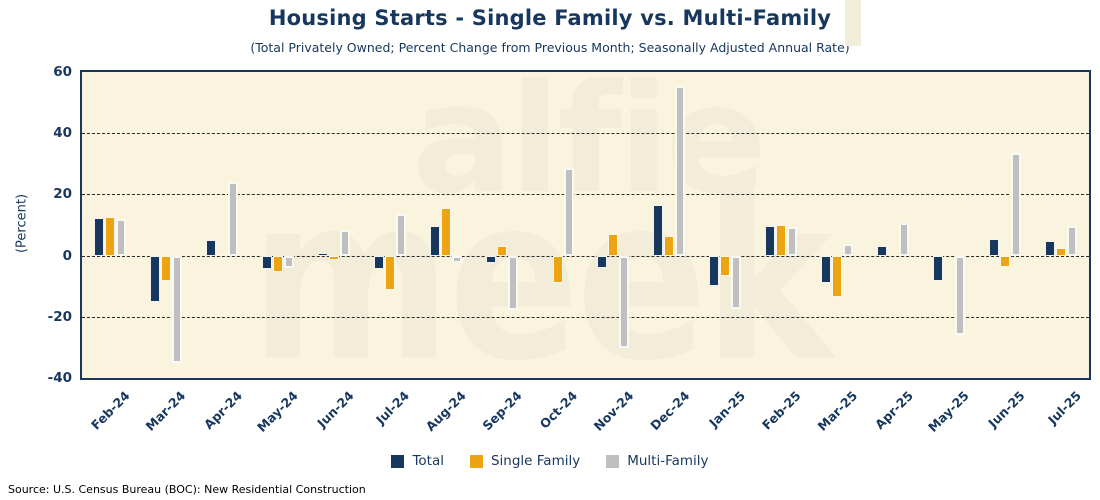  What do you see at coordinates (67, 255) in the screenshot?
I see `y-tick-0: 0` at bounding box center [67, 255].